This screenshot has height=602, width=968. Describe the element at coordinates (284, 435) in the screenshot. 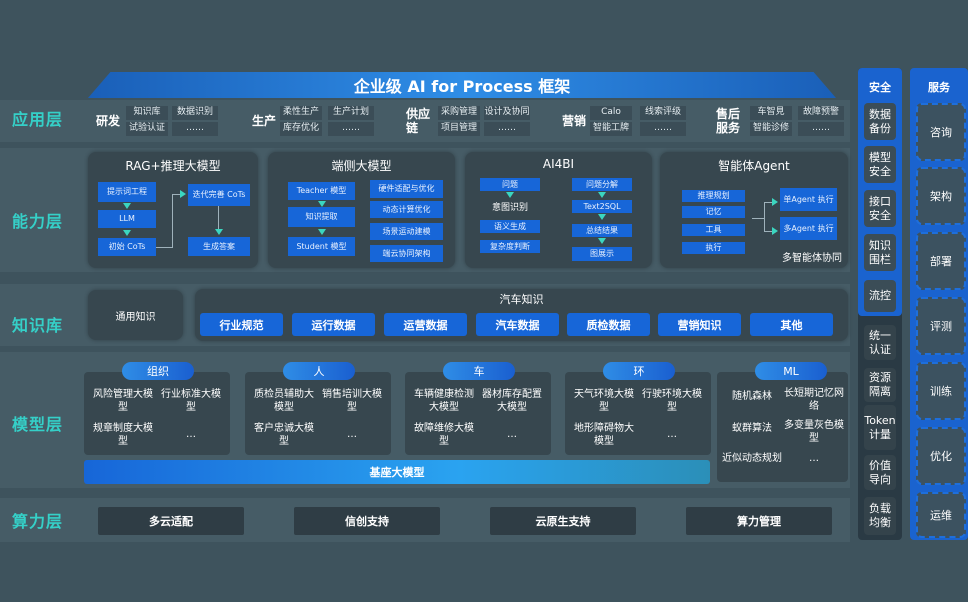

I see `model-item: 客户忠诚大模型` at that location.